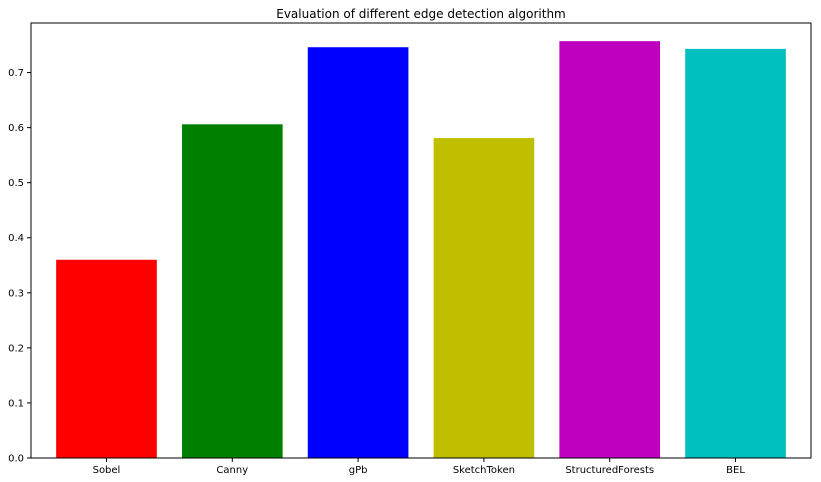 This screenshot has height=482, width=821. I want to click on y-tick-label: 0.6, so click(16, 128).